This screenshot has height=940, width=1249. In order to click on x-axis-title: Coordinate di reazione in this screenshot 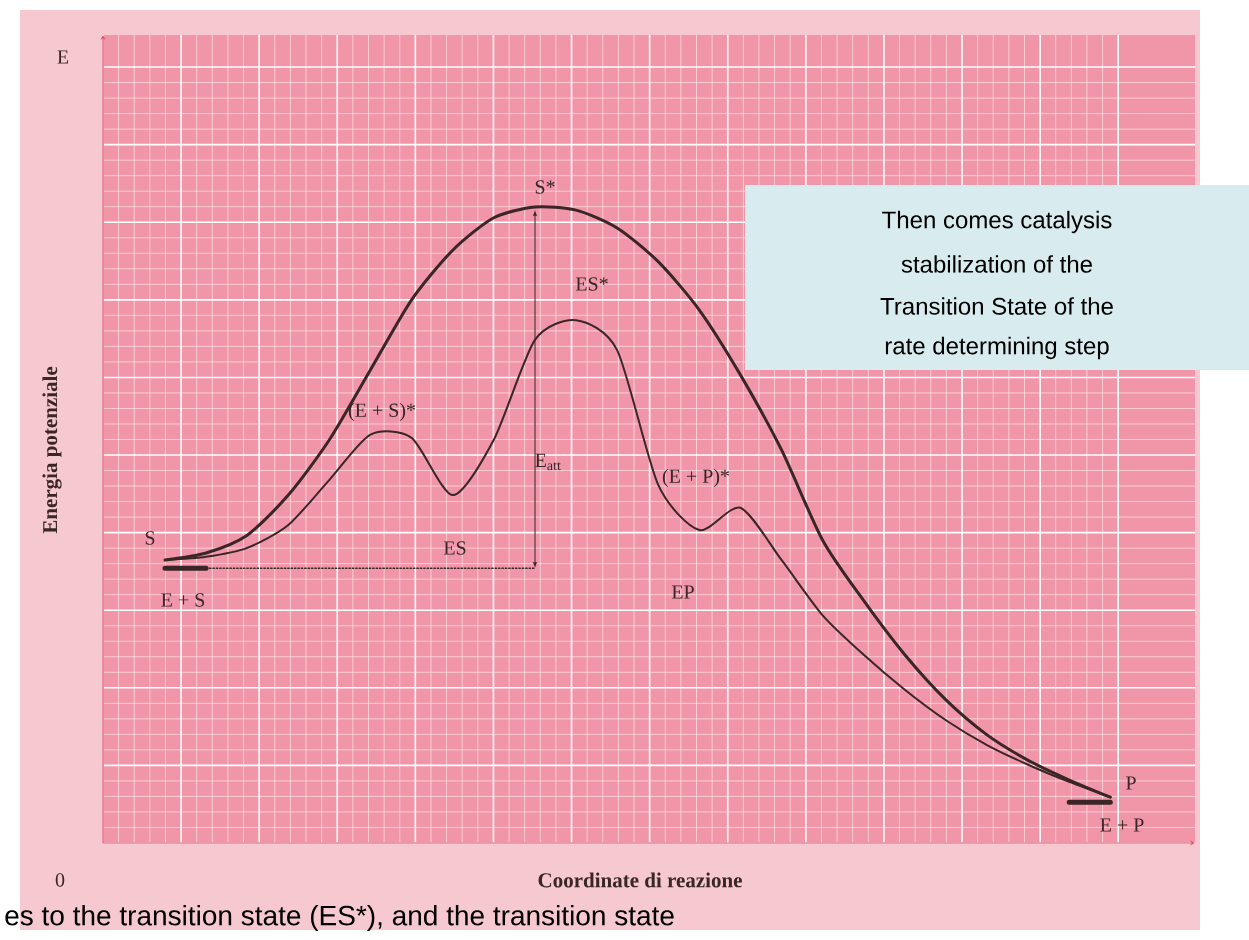, I will do `click(640, 880)`.